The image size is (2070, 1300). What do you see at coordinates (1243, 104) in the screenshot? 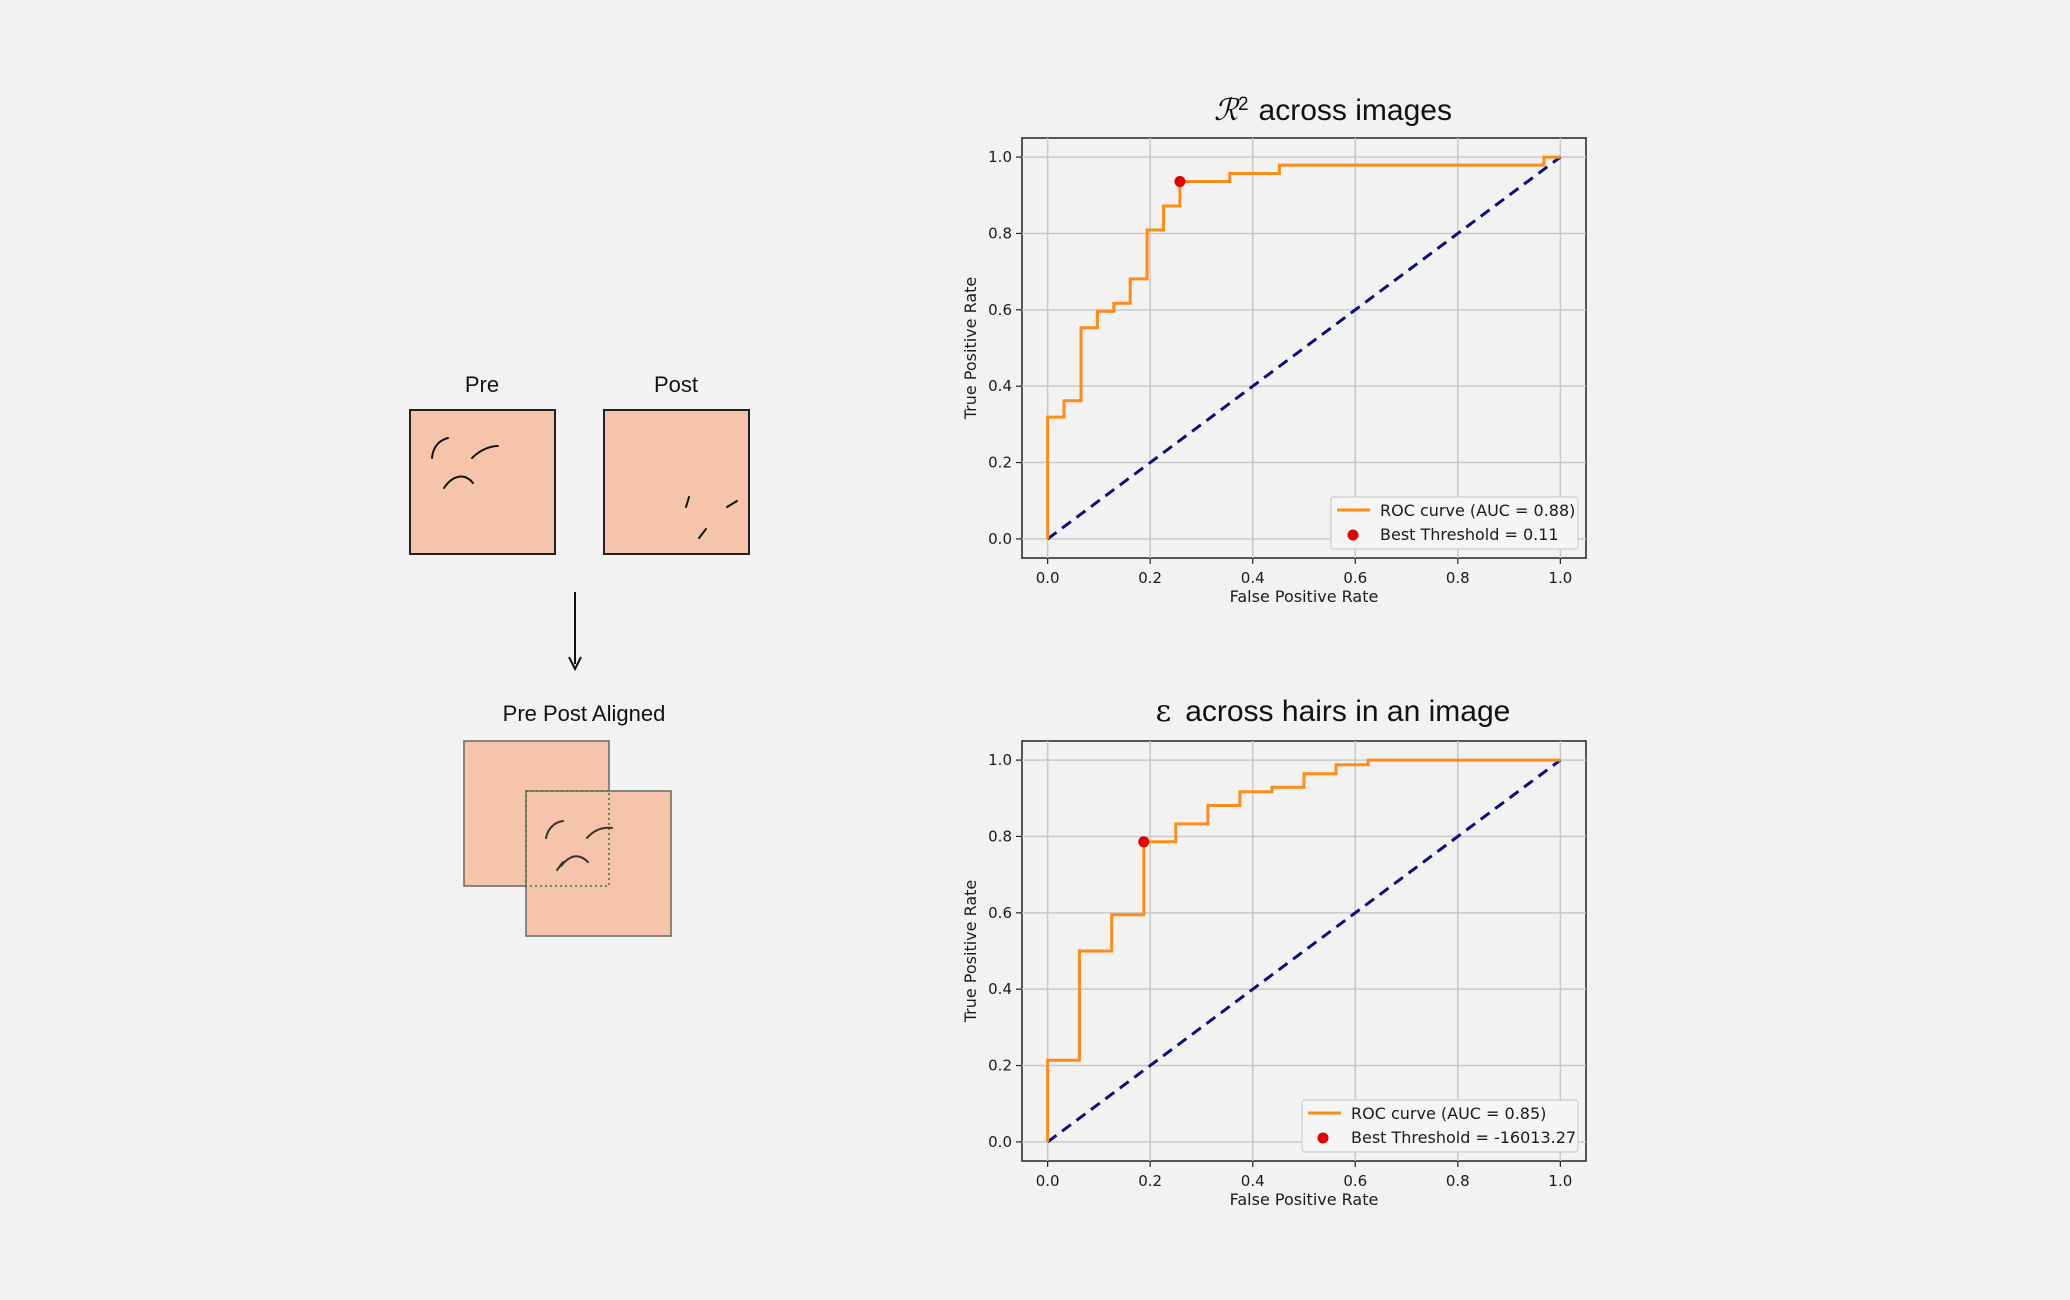
I see `title-superscript: 2` at bounding box center [1243, 104].